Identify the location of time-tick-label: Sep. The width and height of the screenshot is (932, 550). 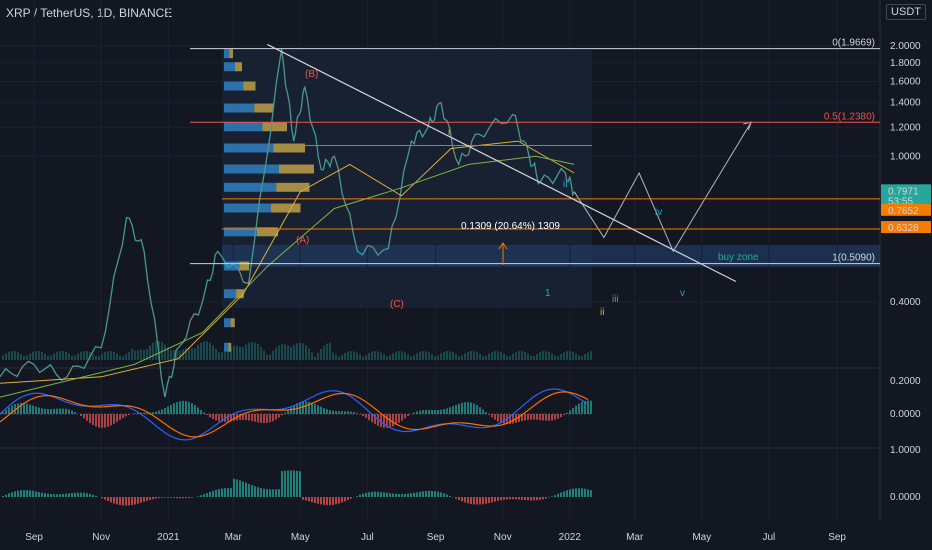
(436, 537).